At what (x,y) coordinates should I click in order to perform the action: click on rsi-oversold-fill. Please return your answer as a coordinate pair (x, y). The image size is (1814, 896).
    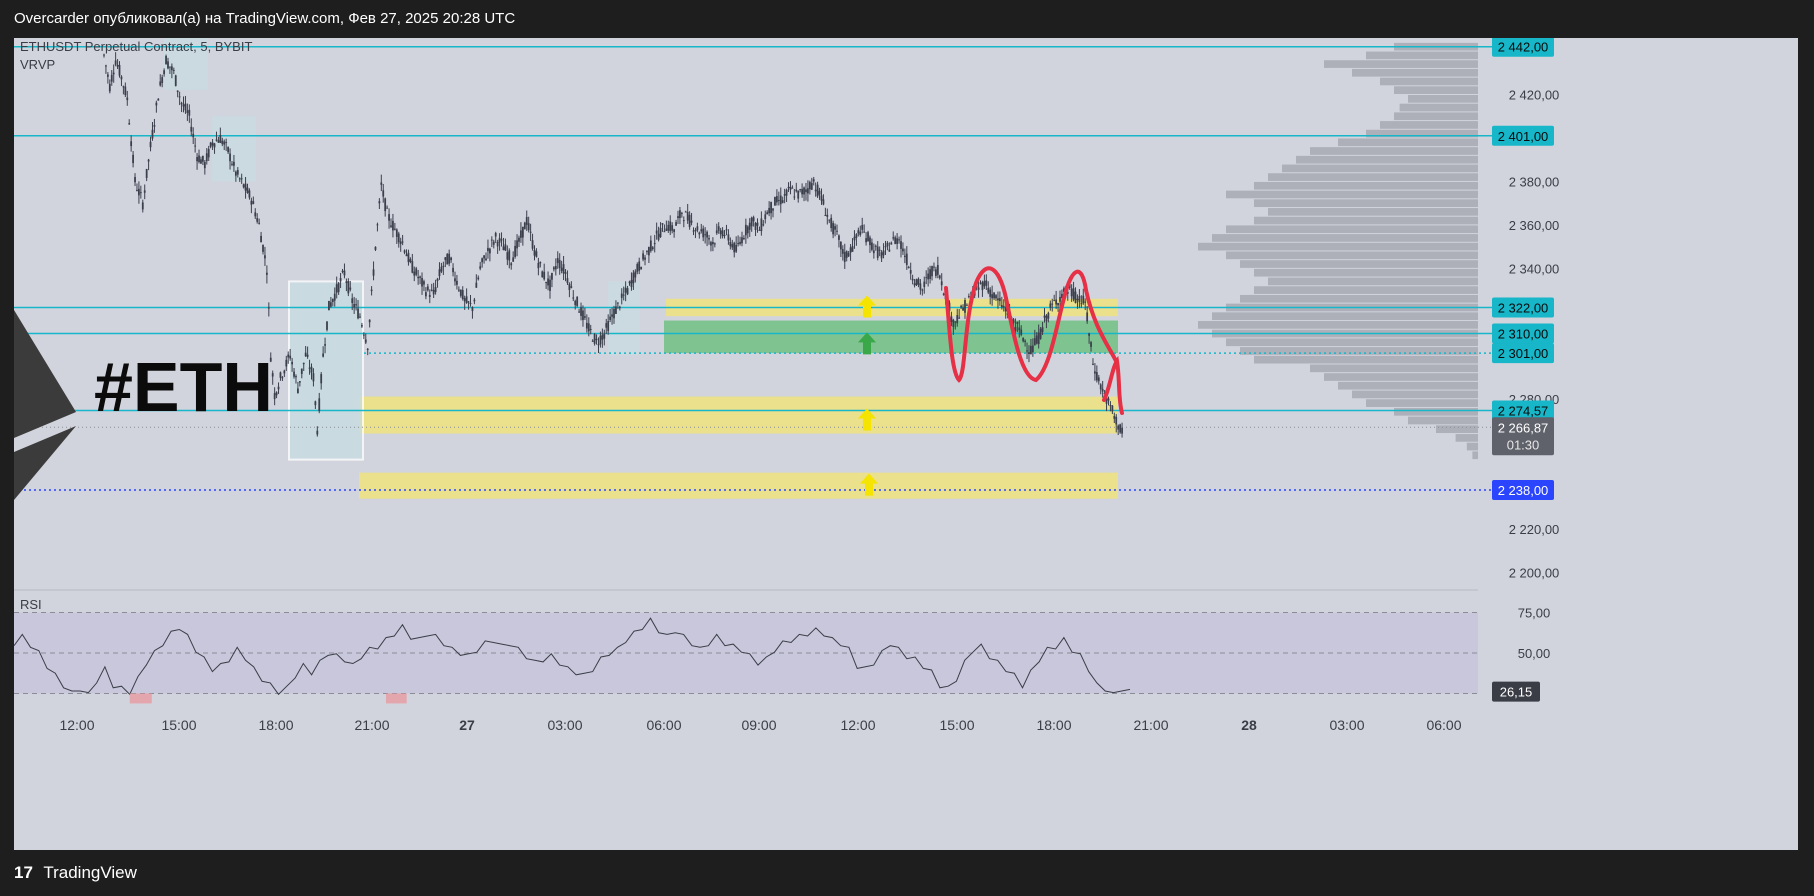
    Looking at the image, I should click on (396, 698).